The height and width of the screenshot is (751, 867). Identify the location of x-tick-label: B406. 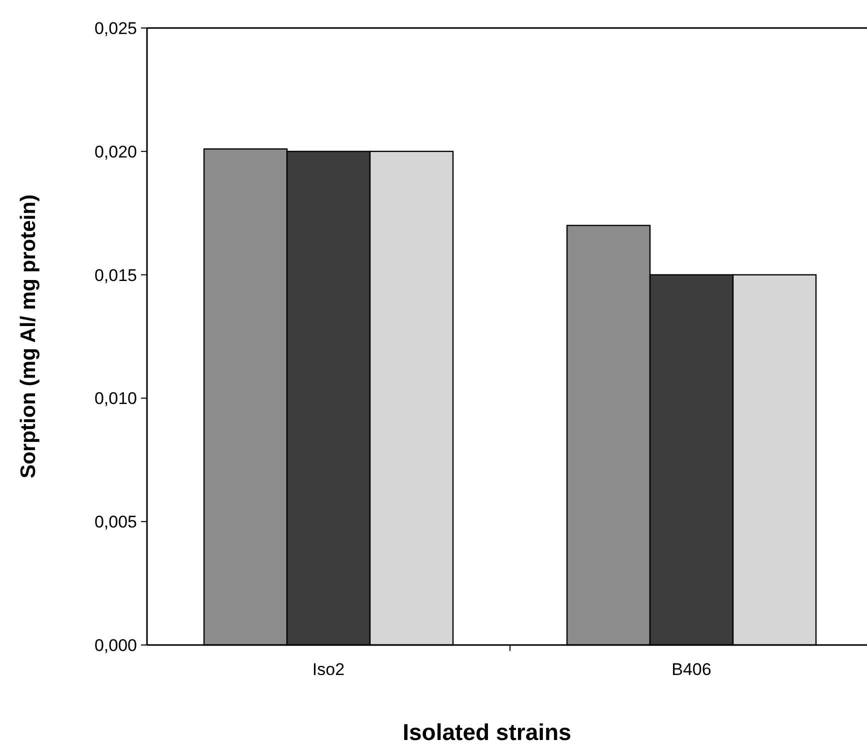
(692, 669).